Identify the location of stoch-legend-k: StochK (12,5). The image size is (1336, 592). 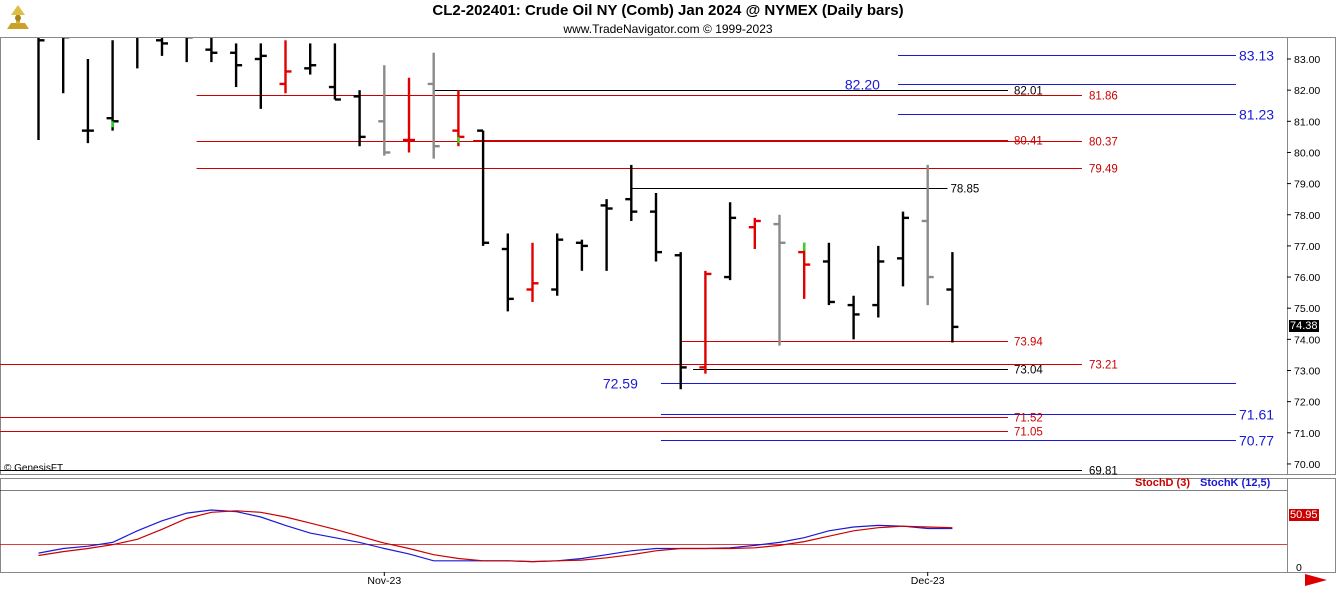
(1235, 483).